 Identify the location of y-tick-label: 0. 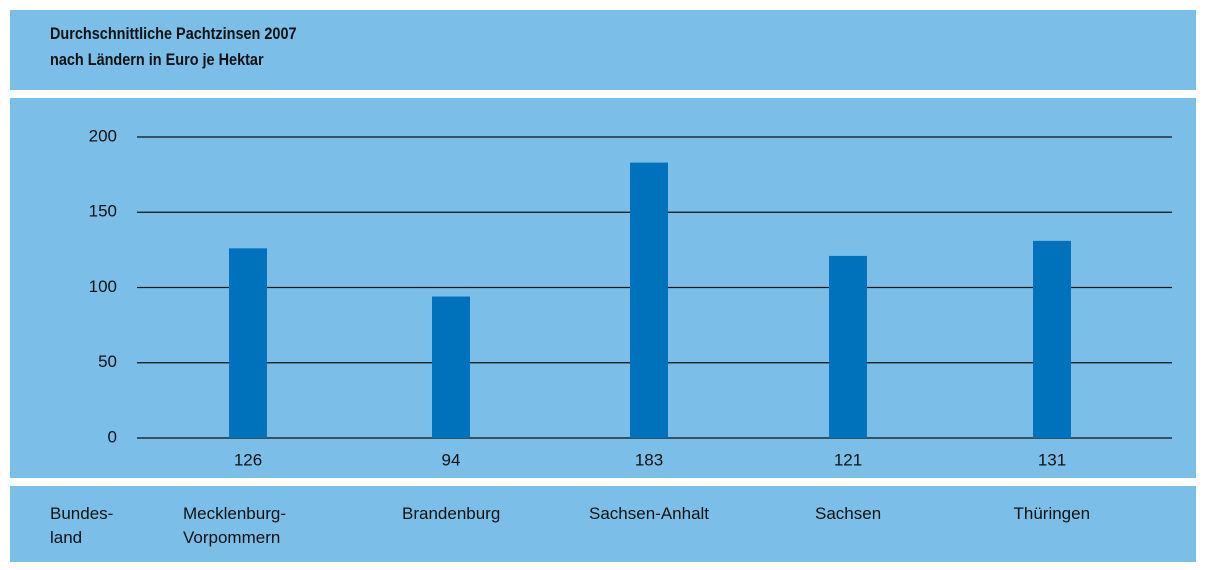
(112, 436).